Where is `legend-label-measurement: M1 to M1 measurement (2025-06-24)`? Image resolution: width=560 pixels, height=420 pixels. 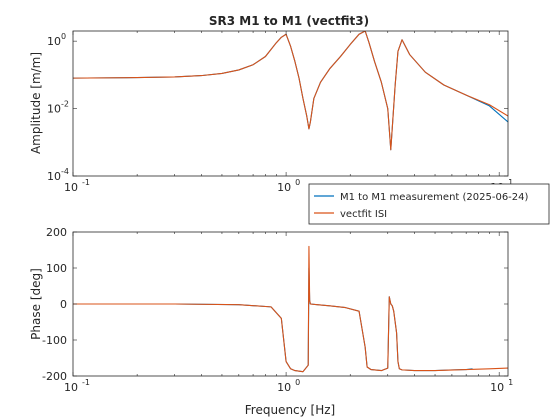
legend-label-measurement: M1 to M1 measurement (2025-06-24) is located at coordinates (434, 197).